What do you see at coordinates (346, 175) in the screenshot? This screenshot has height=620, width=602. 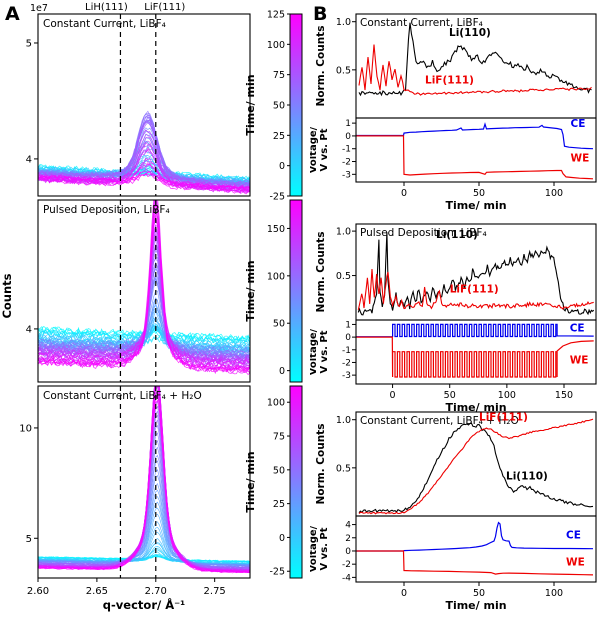 I see `y-tick-label: -3` at bounding box center [346, 175].